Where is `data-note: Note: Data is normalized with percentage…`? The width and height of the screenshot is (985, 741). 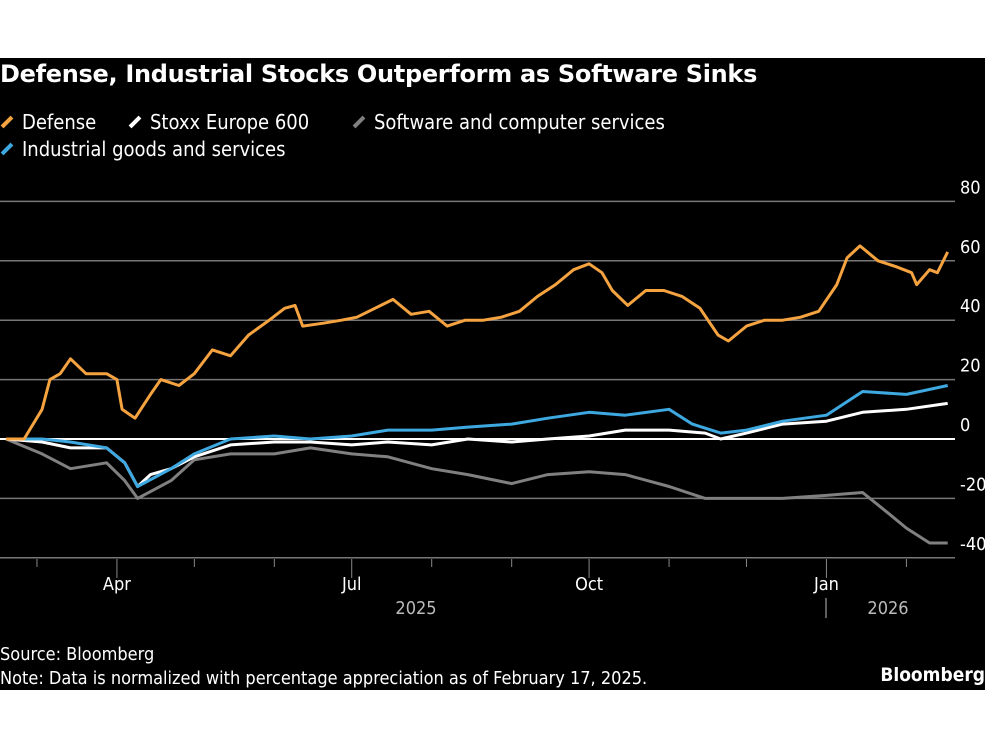
data-note: Note: Data is normalized with percentage… is located at coordinates (324, 678).